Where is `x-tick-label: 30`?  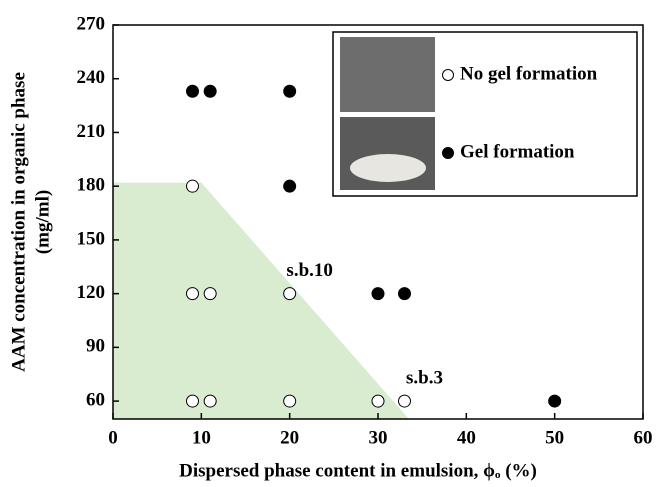
x-tick-label: 30 is located at coordinates (378, 437).